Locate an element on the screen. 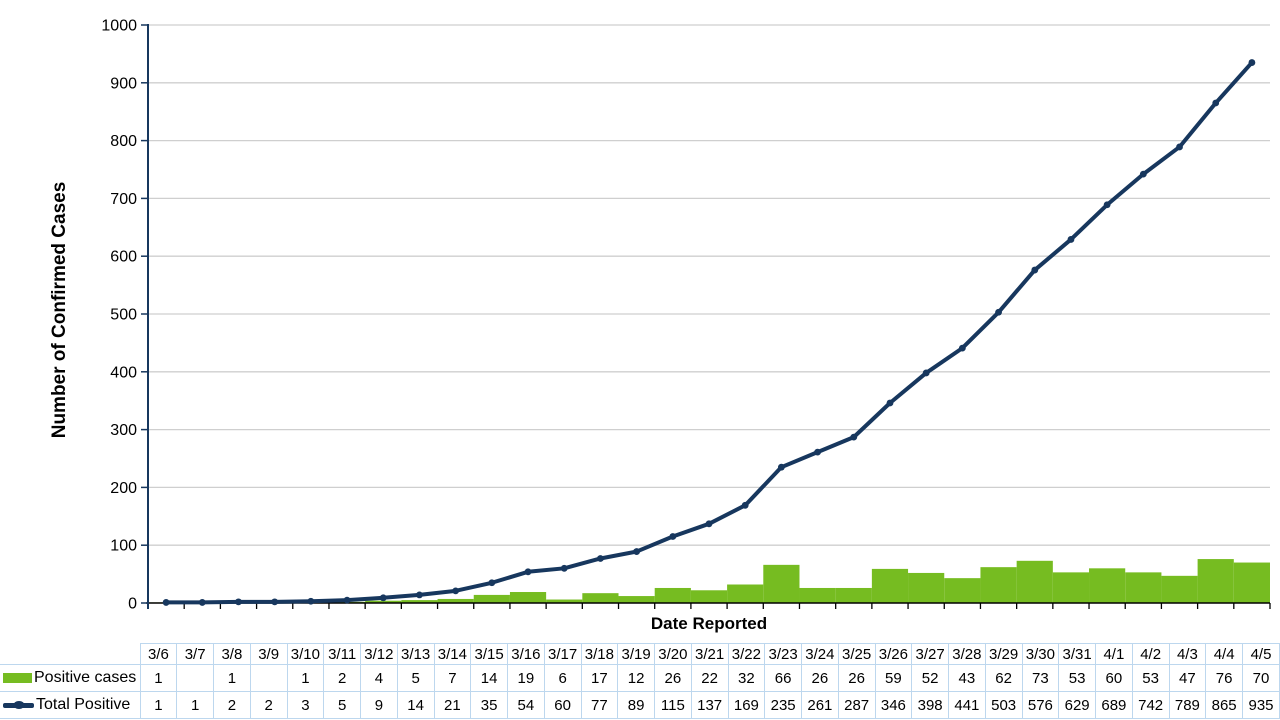 This screenshot has height=720, width=1280. date-cell: 3/13 is located at coordinates (415, 654).